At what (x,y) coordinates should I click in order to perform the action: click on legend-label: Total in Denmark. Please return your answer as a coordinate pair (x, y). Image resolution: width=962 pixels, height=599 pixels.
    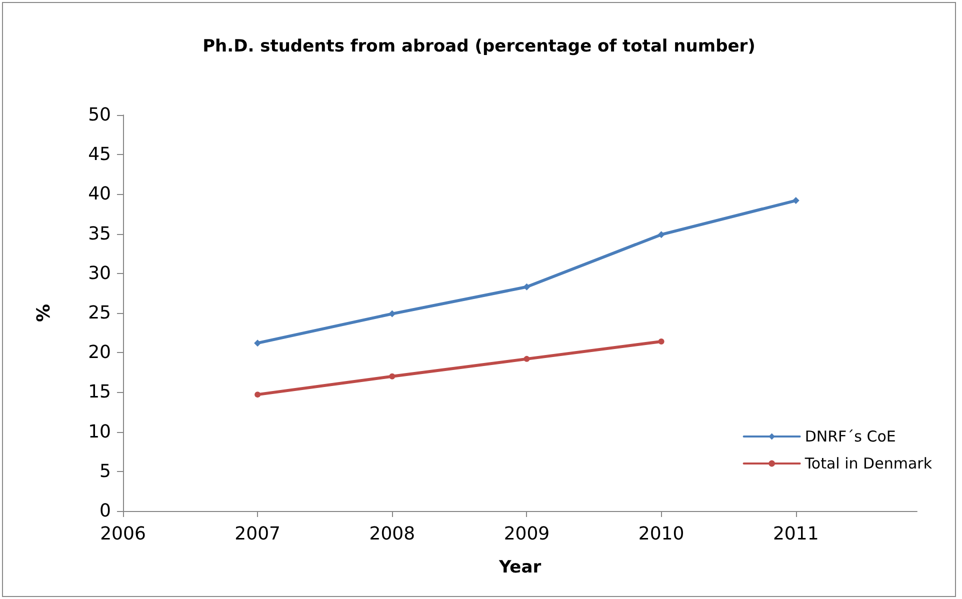
    Looking at the image, I should click on (868, 463).